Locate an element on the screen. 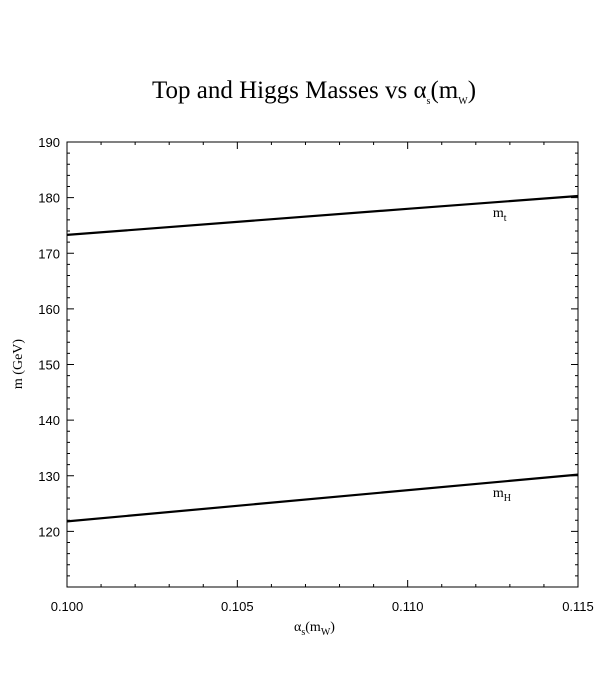 This screenshot has width=595, height=681. chart-title: Top and Higgs Masses vs αs(mW) is located at coordinates (314, 92).